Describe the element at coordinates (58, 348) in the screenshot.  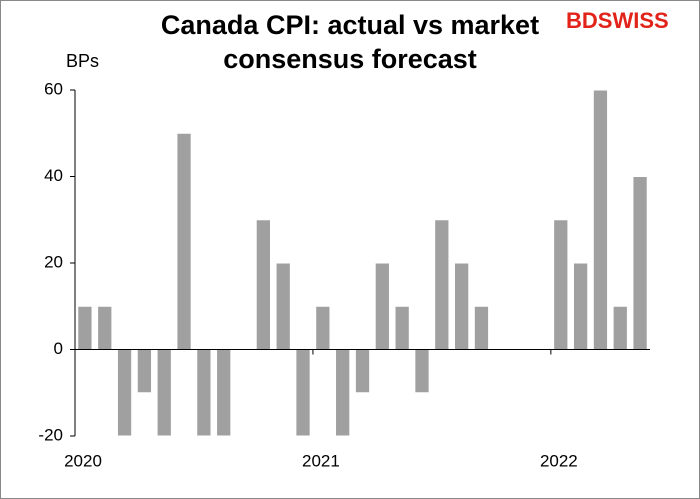
I see `y-tick-label: 0` at that location.